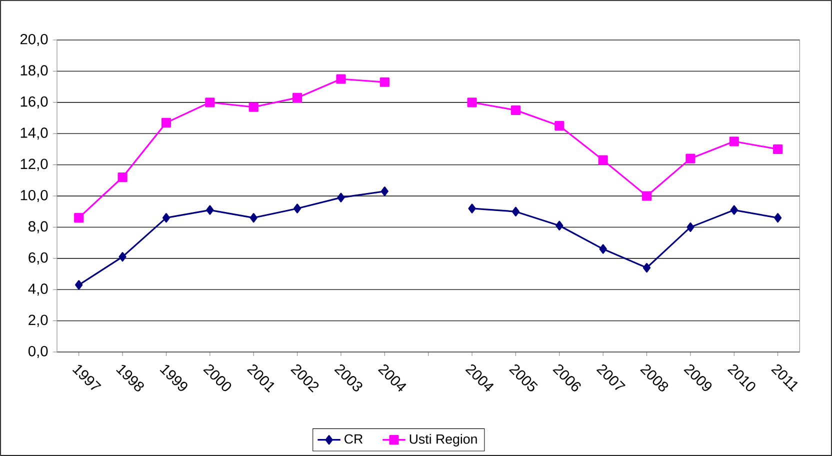 The width and height of the screenshot is (832, 456). I want to click on y-tick-label: 2,0, so click(38, 320).